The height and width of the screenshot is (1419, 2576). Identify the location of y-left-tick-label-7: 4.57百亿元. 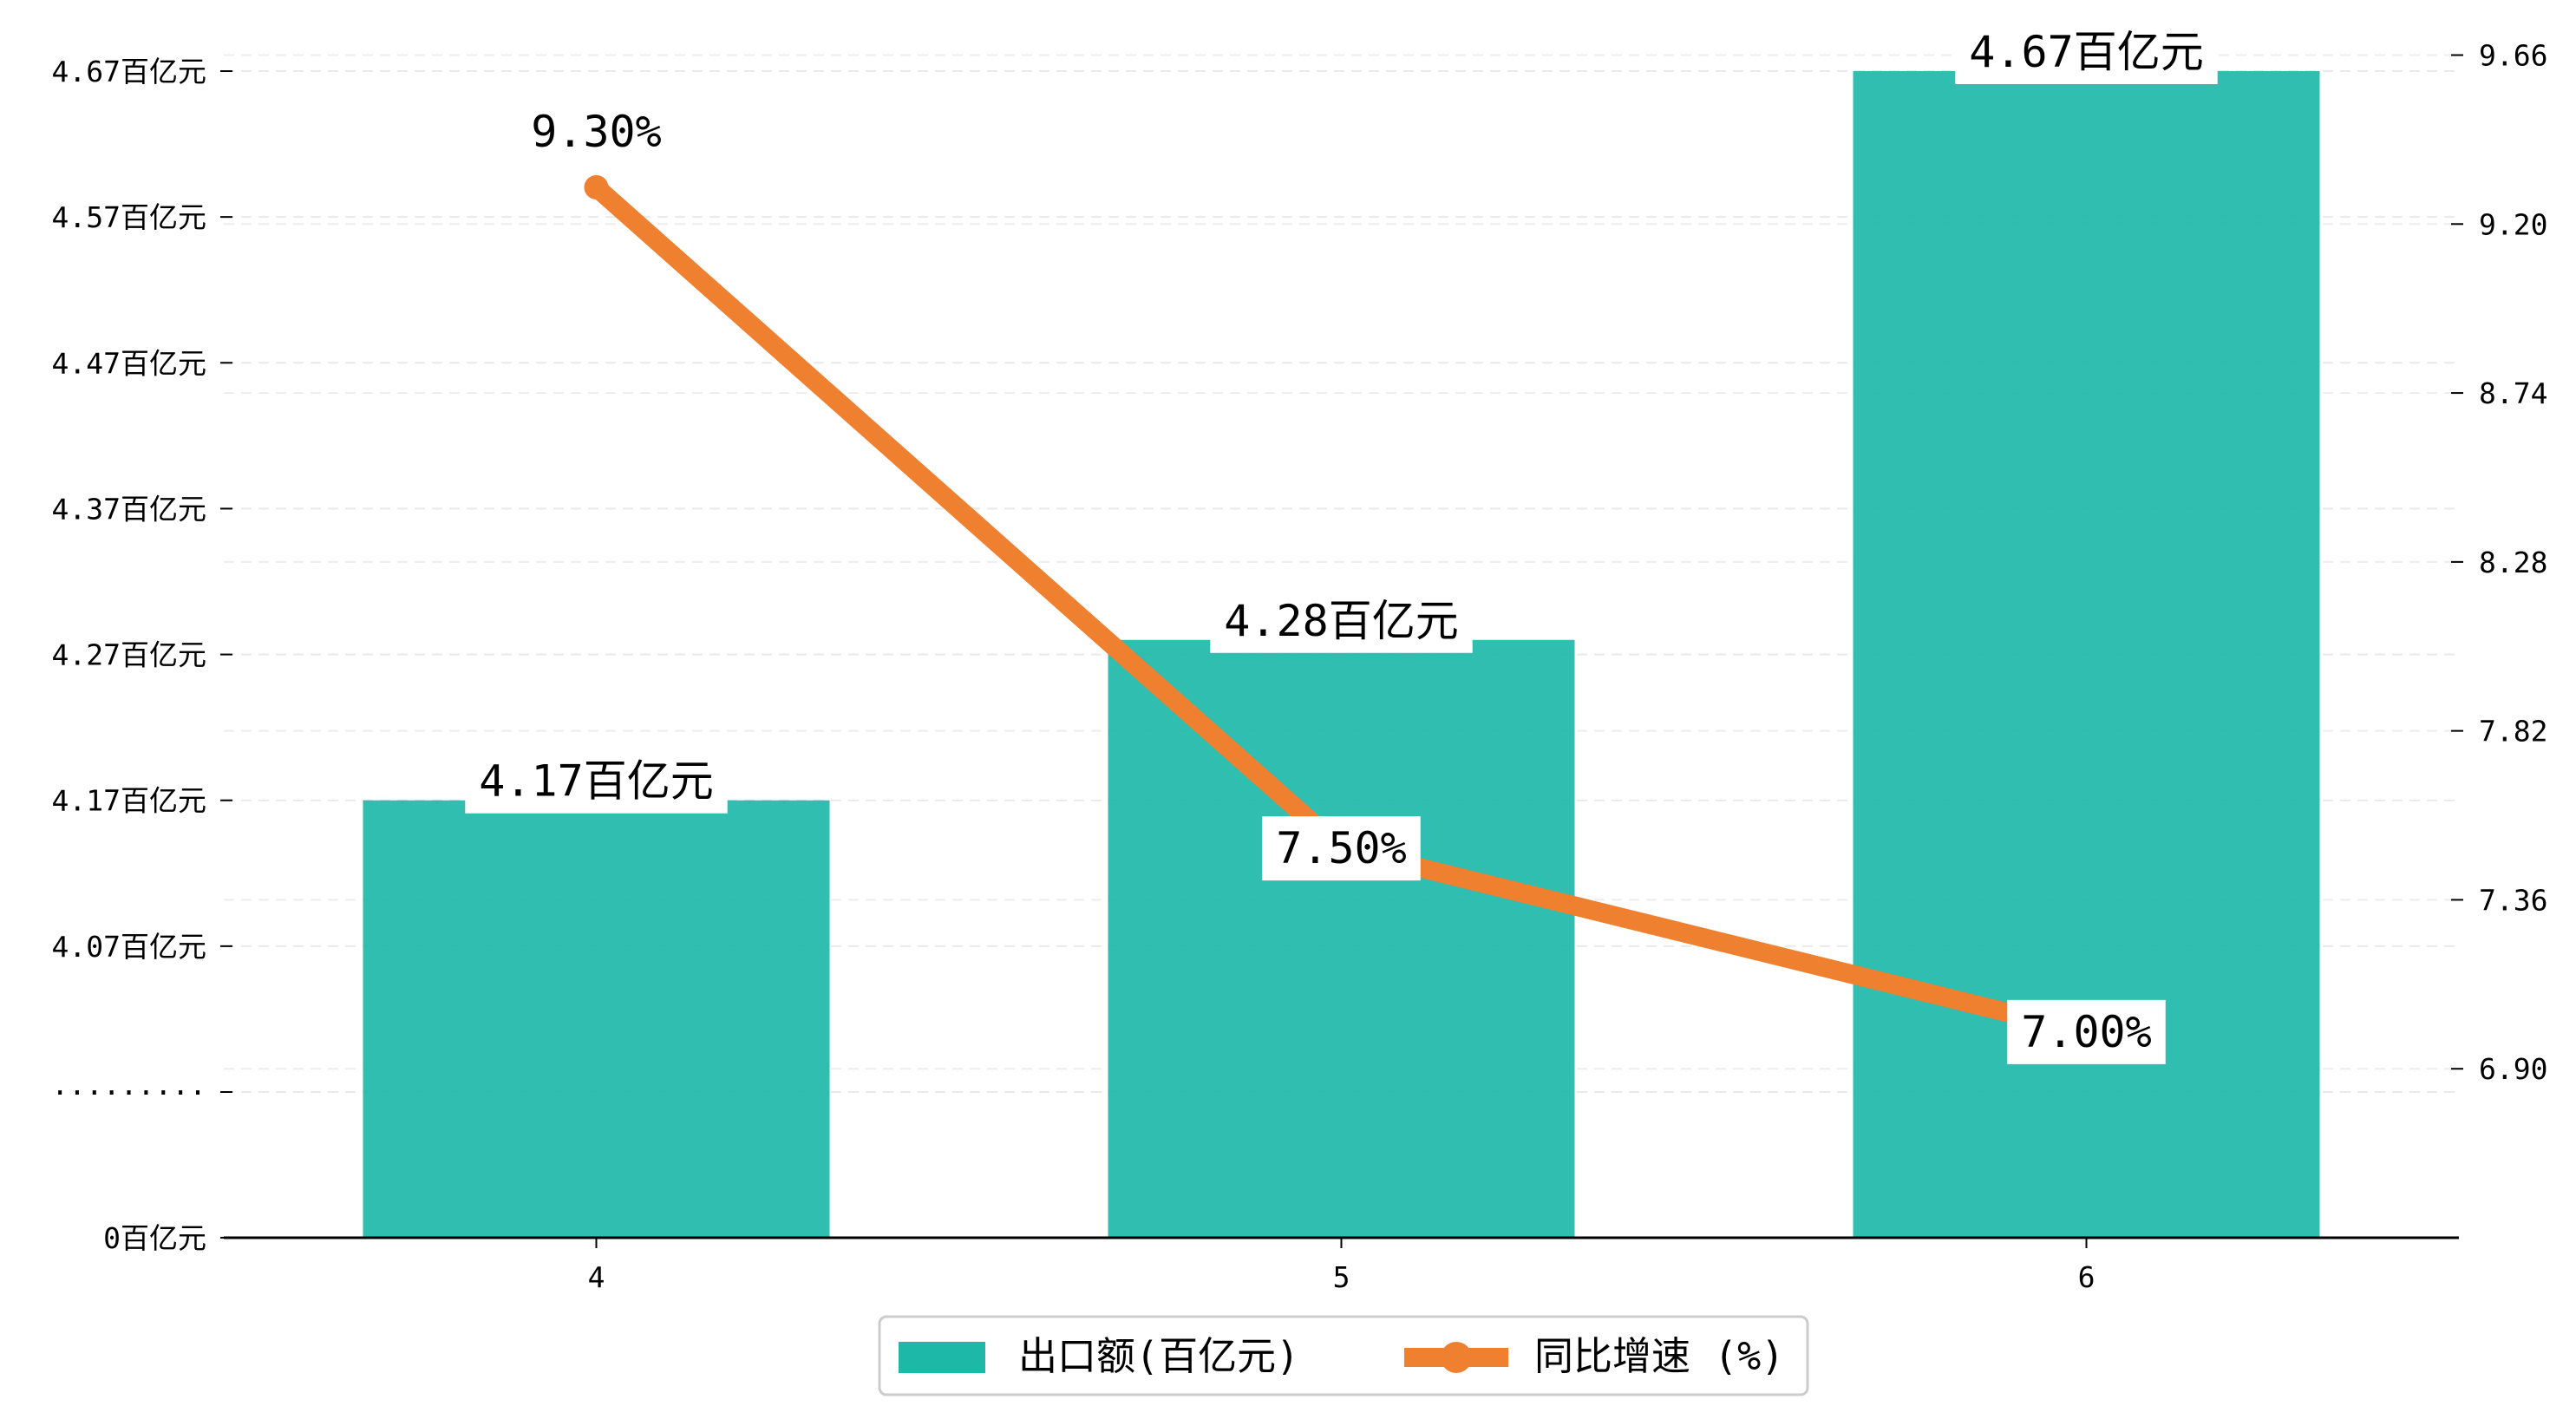
(129, 217).